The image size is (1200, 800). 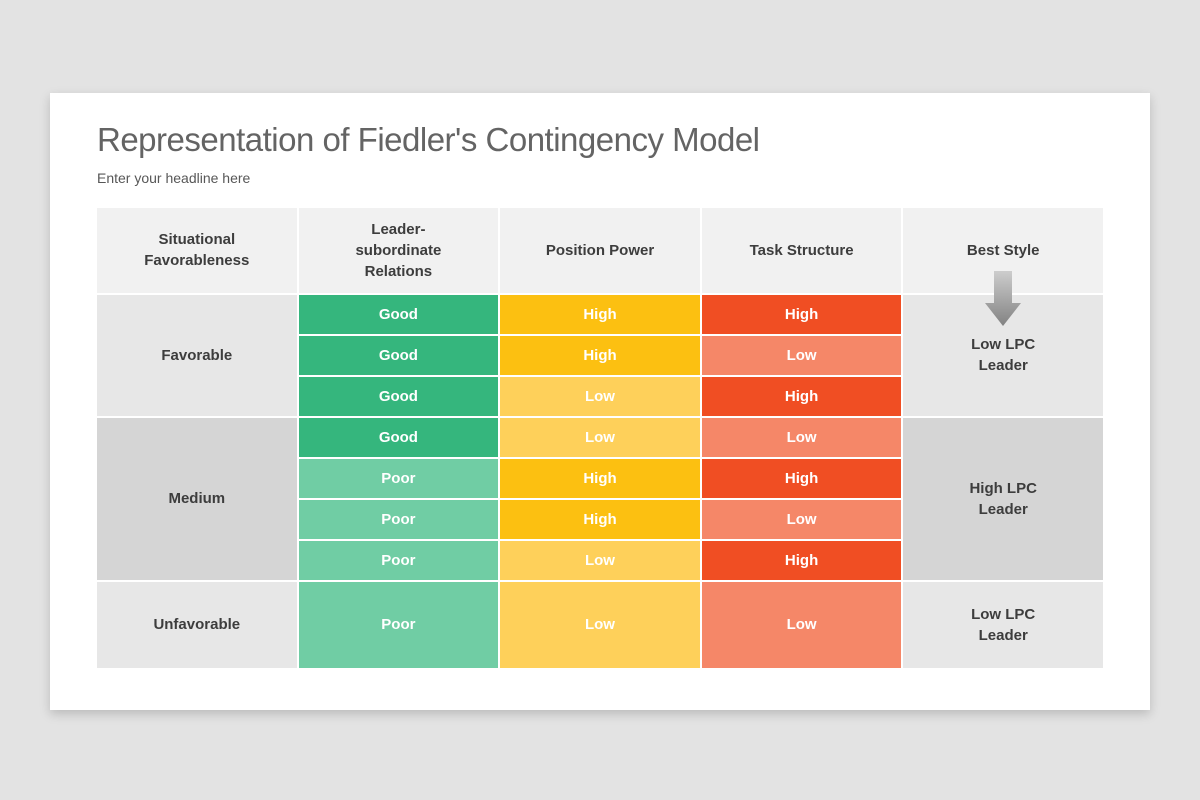 I want to click on header-situational-favorableness: Situational Favorableness, so click(x=197, y=250).